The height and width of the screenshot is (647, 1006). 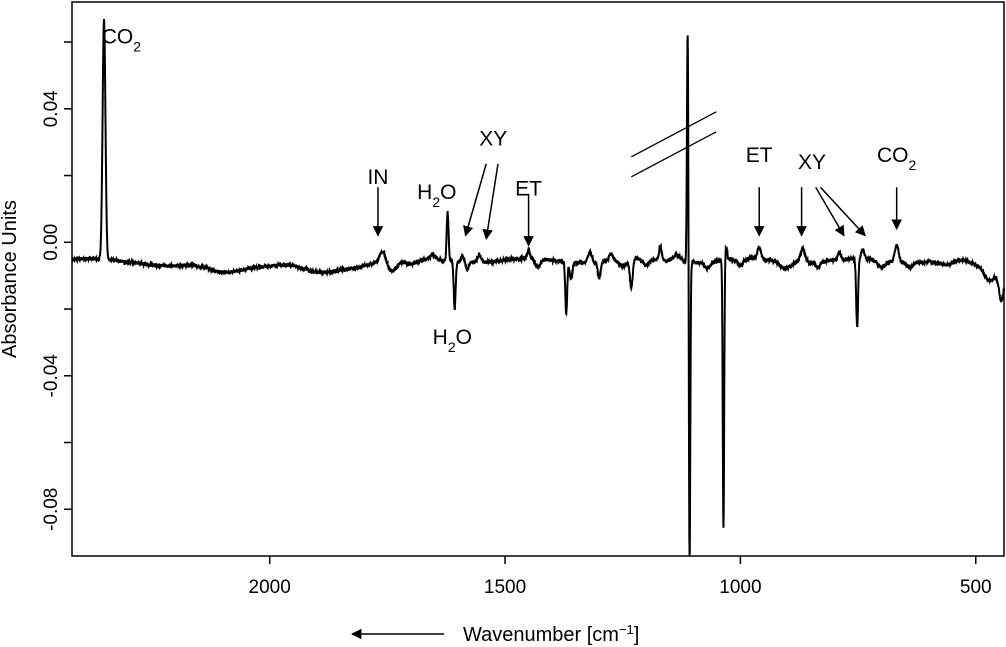 I want to click on axis-break-mark, so click(x=673, y=144).